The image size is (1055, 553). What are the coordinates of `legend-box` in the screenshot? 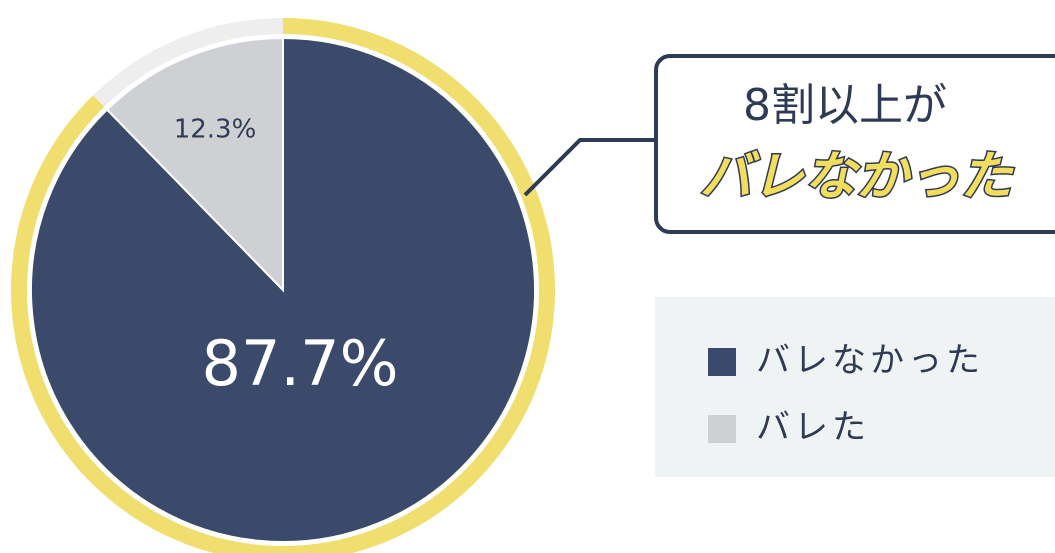 It's located at (855, 387).